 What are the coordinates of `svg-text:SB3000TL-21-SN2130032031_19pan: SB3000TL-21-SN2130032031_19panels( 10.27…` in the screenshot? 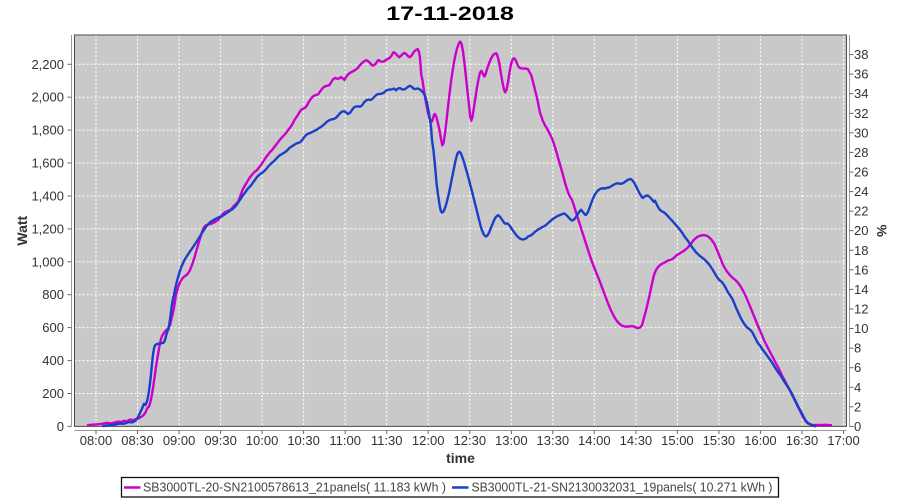 It's located at (622, 487).